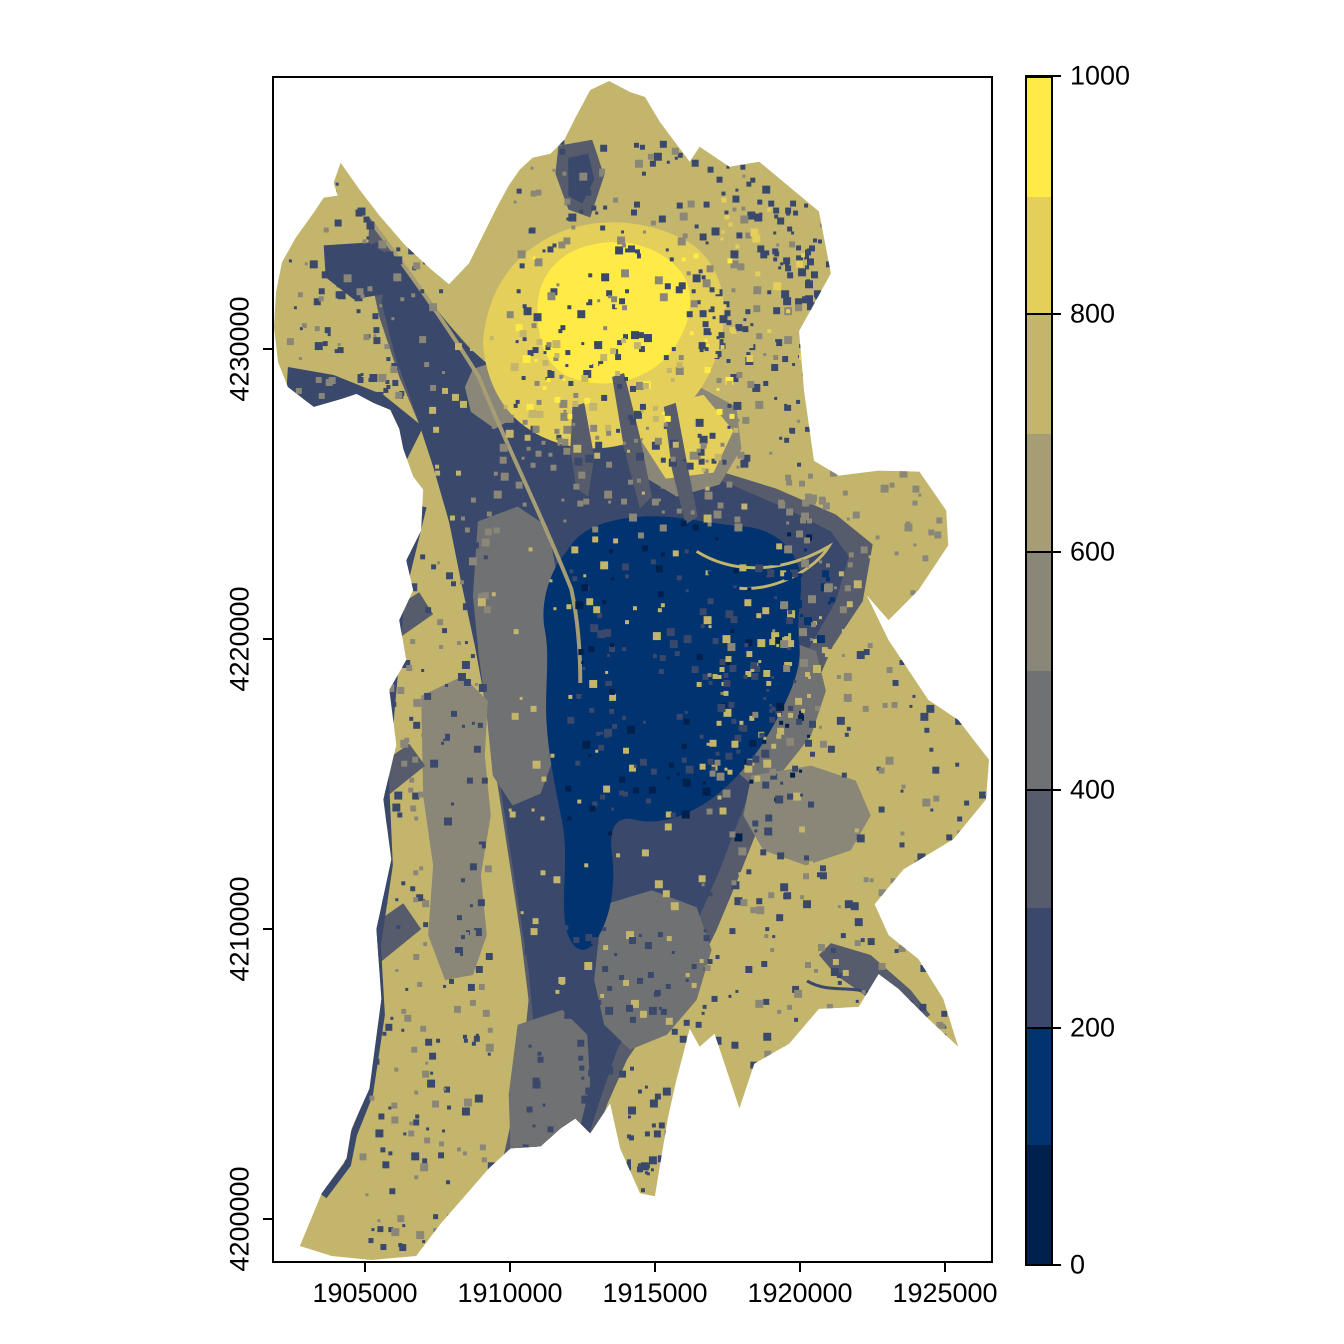  Describe the element at coordinates (1100, 75) in the screenshot. I see `legend-tick-label: 1000` at that location.